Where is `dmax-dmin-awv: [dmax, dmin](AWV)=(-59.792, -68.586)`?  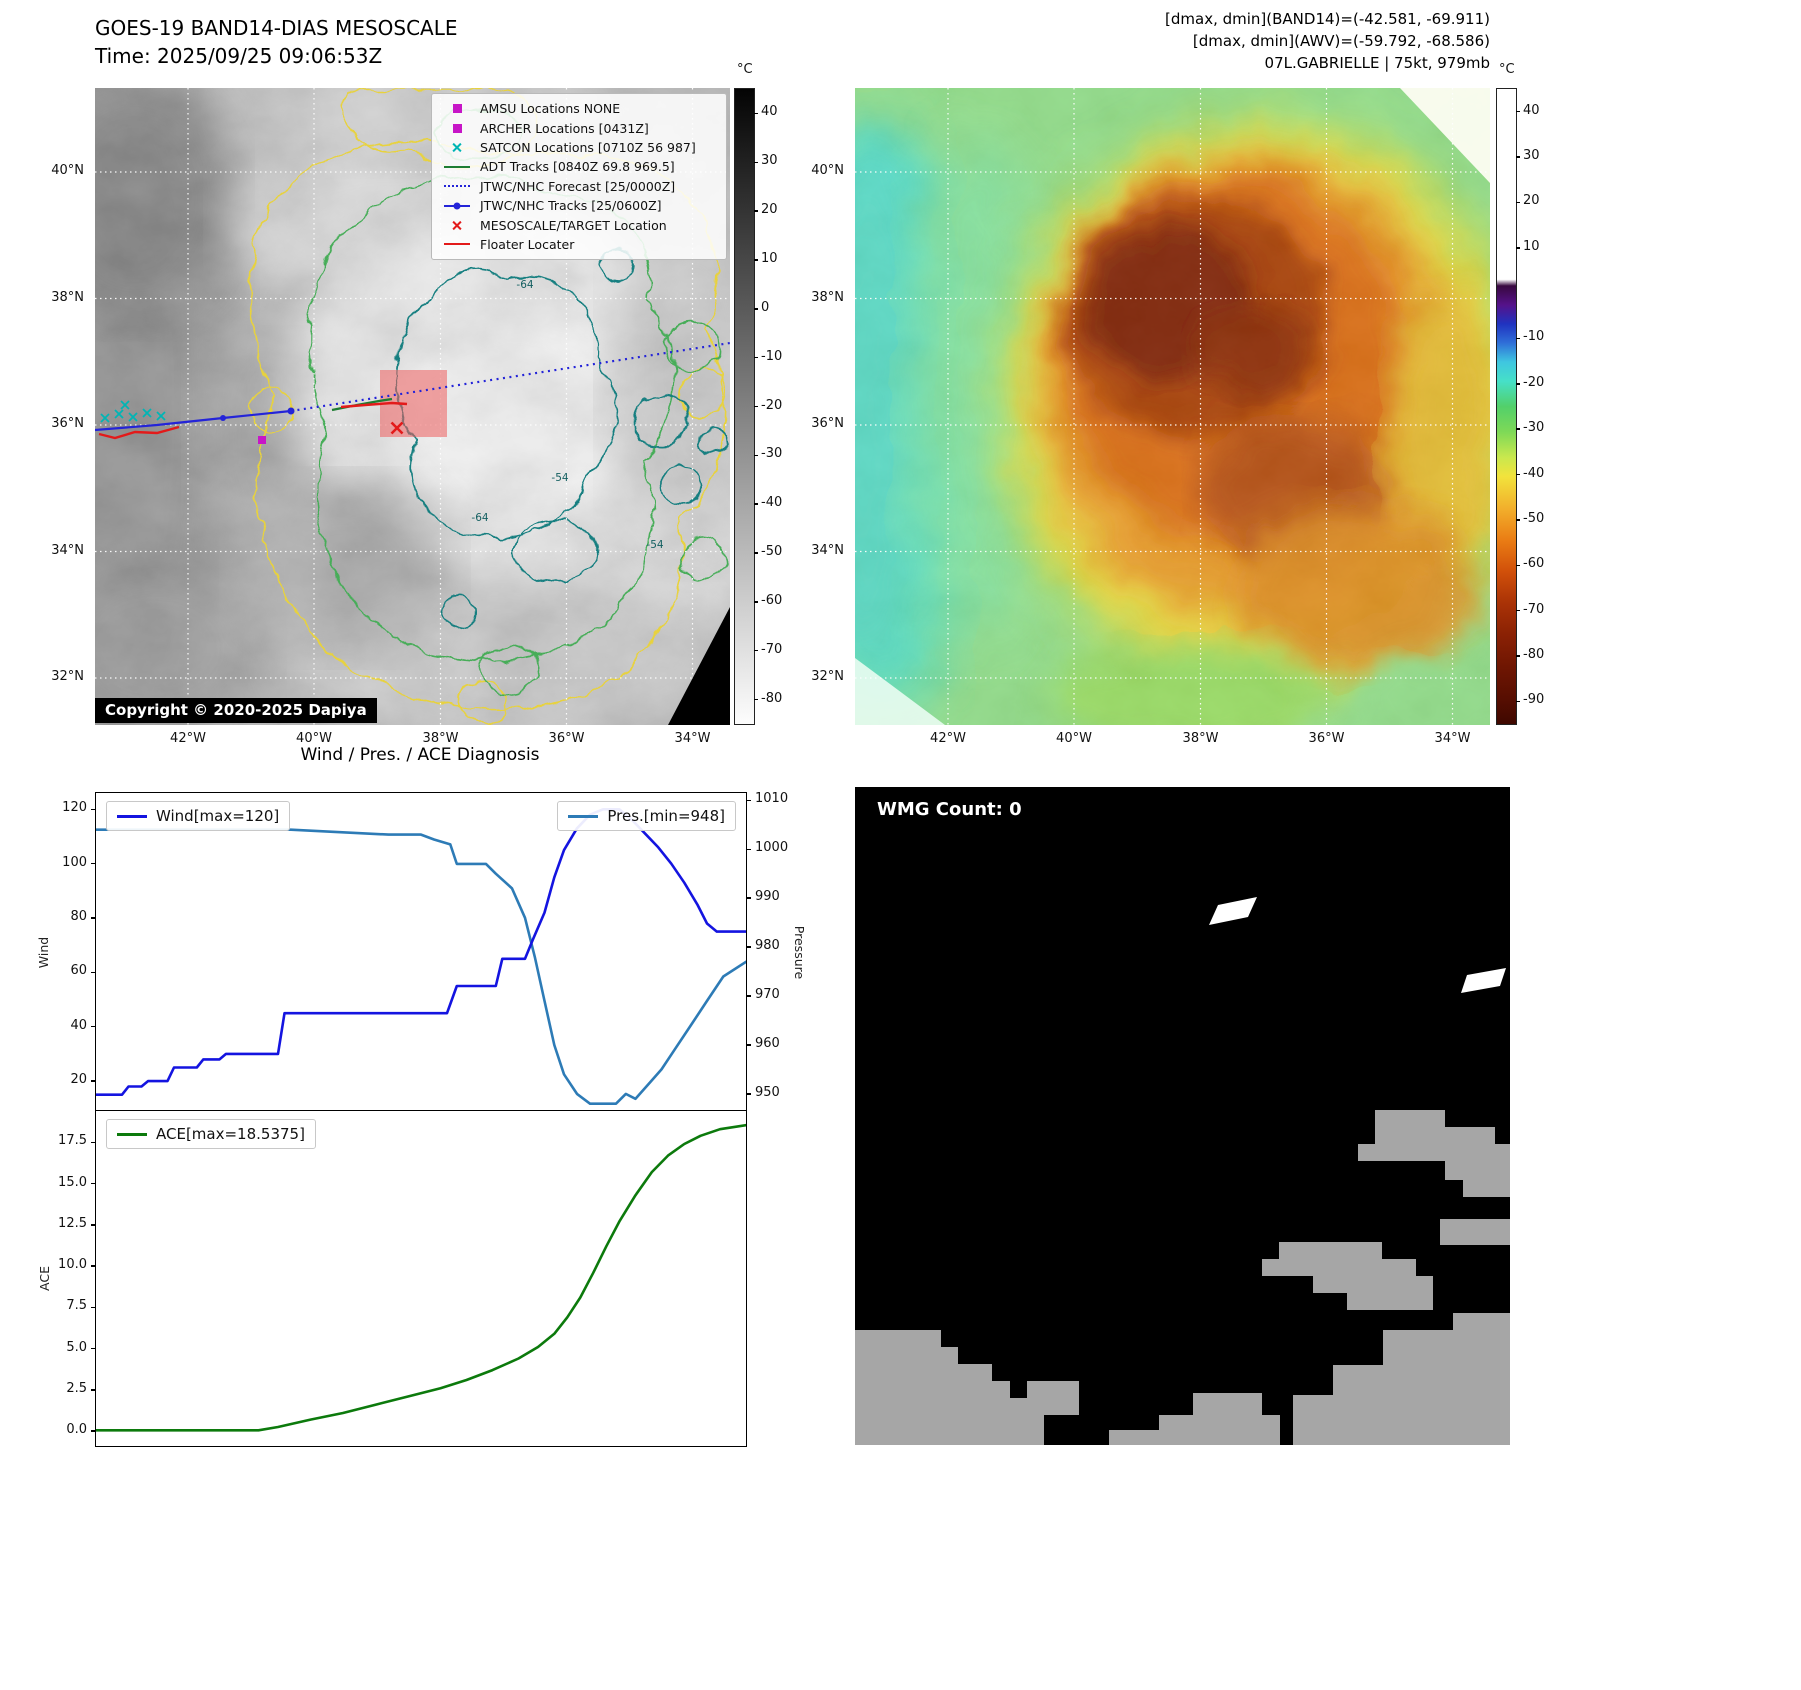 dmax-dmin-awv: [dmax, dmin](AWV)=(-59.792, -68.586) is located at coordinates (1341, 41).